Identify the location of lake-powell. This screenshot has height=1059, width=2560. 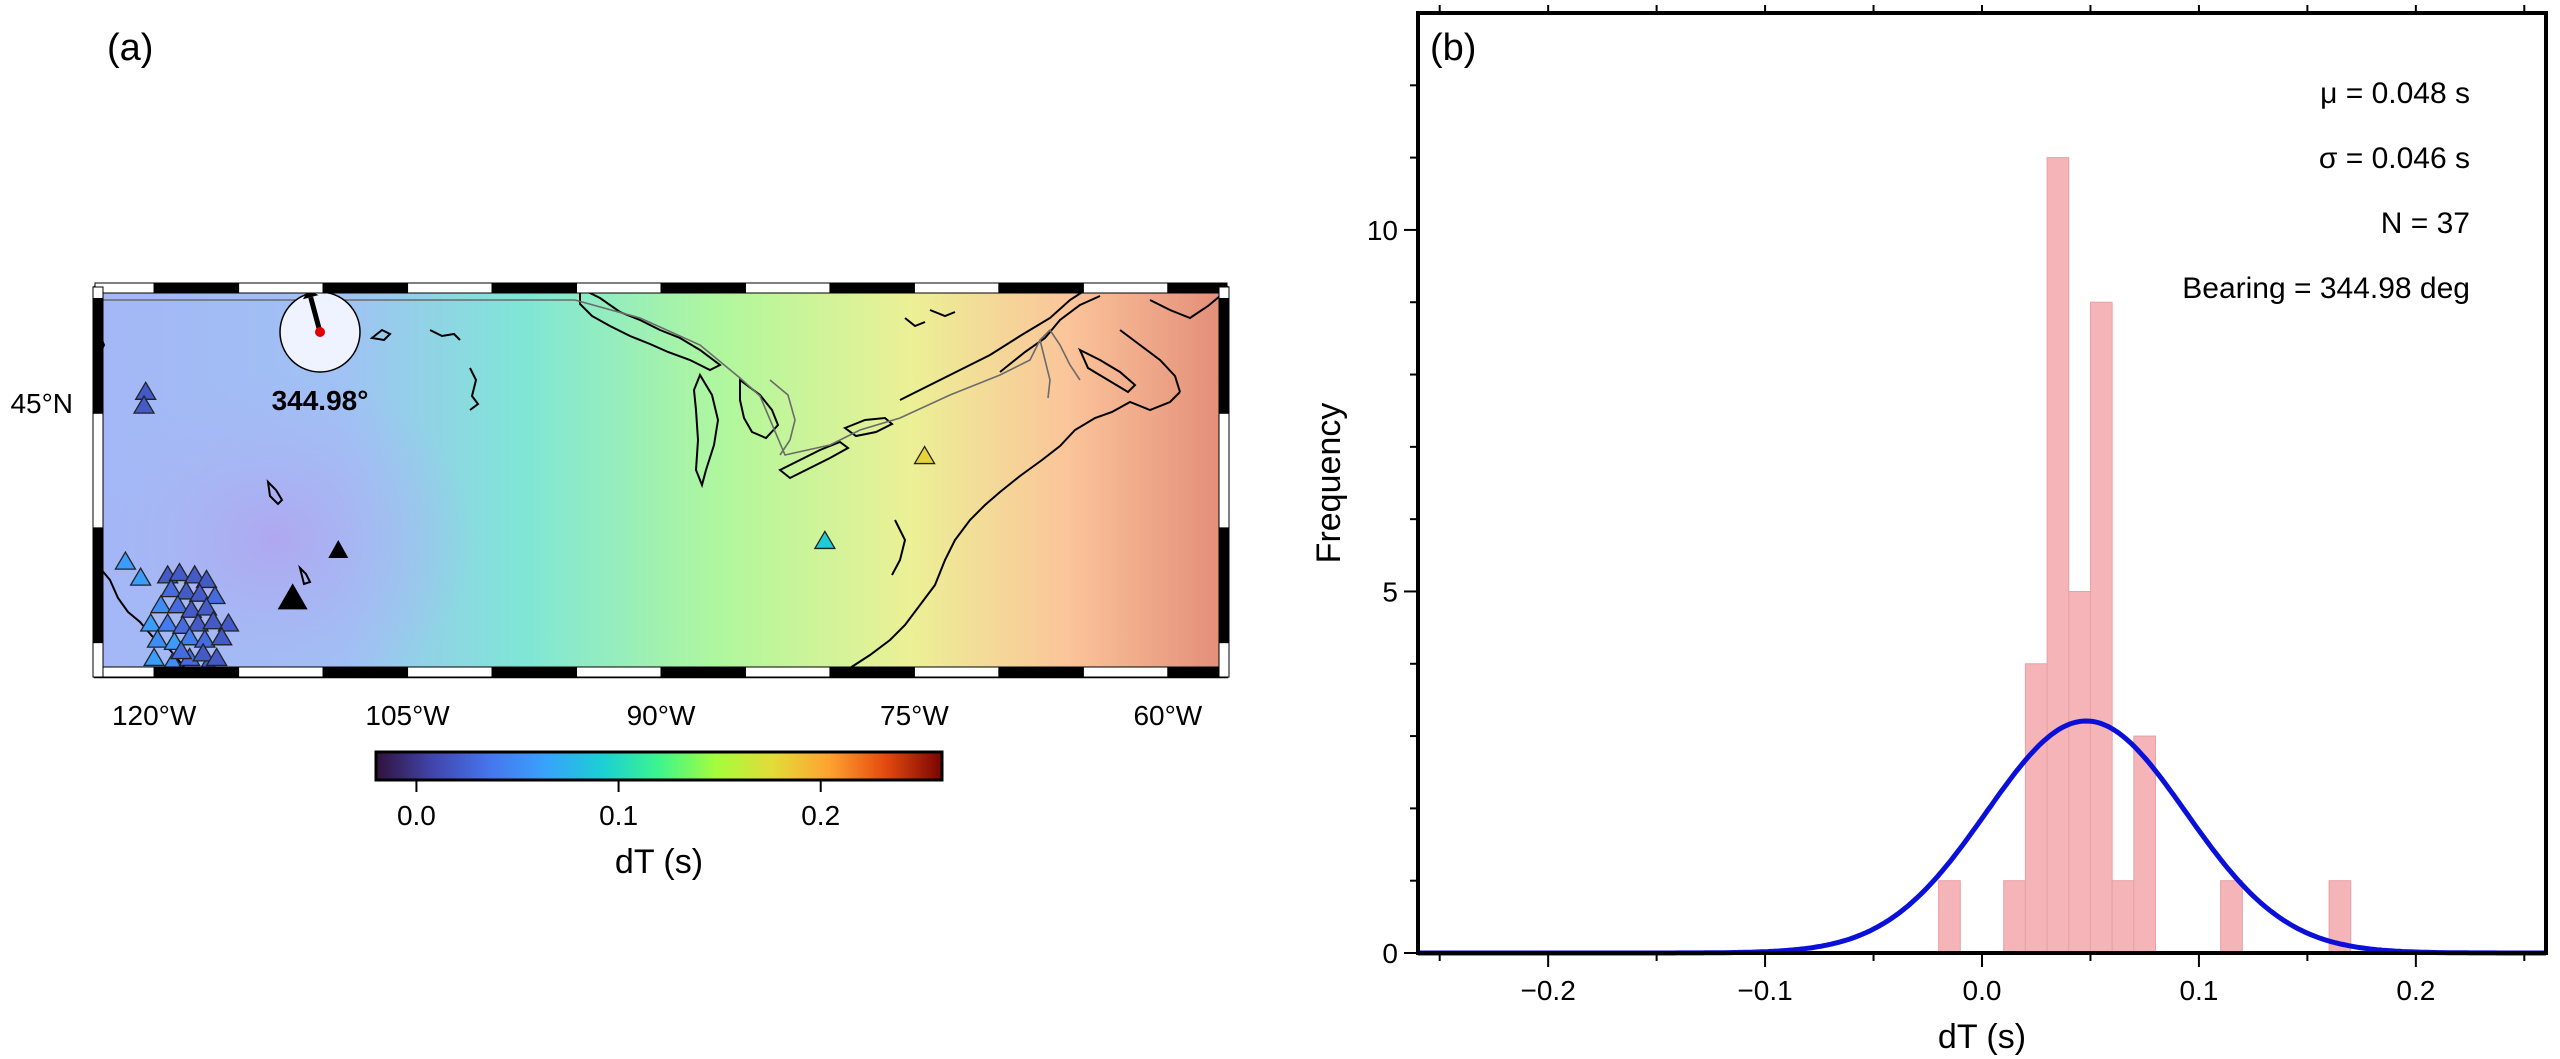
(305, 575).